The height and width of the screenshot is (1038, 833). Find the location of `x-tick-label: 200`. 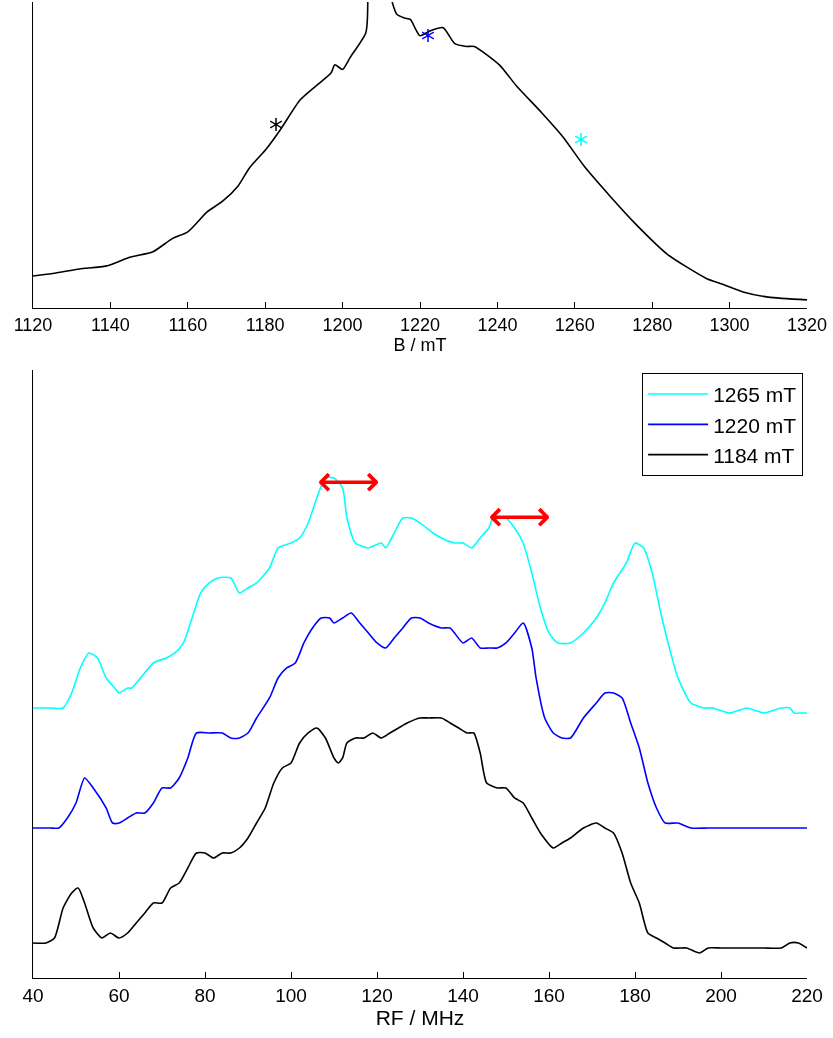

x-tick-label: 200 is located at coordinates (721, 995).